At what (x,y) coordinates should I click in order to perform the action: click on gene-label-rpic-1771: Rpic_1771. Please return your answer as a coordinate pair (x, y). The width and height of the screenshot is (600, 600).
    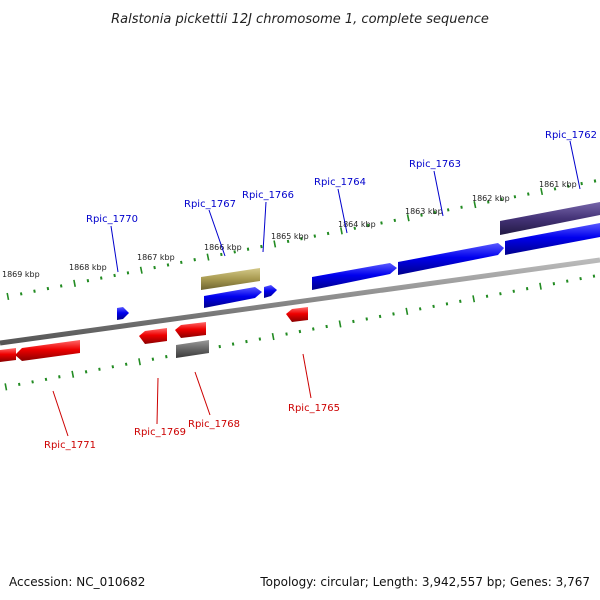
    Looking at the image, I should click on (70, 445).